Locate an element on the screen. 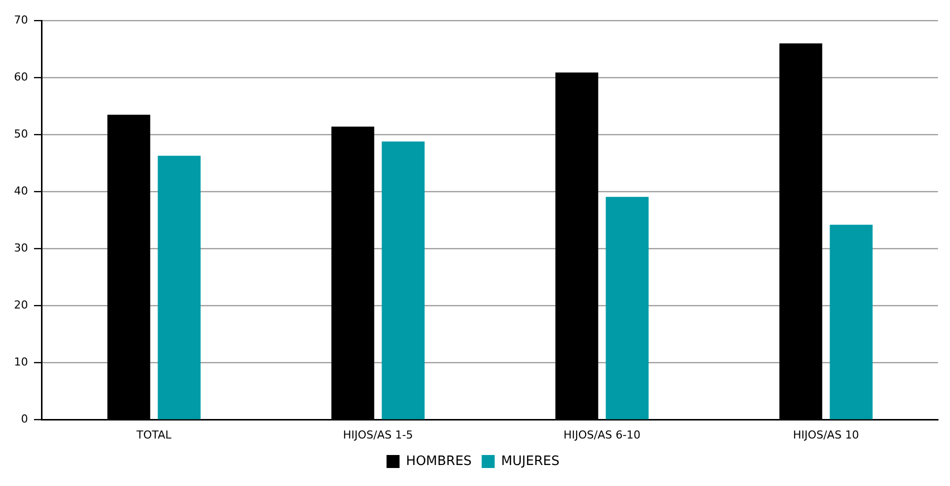 This screenshot has width=950, height=486. x-tick-label: HIJOS/AS 1-5 is located at coordinates (378, 435).